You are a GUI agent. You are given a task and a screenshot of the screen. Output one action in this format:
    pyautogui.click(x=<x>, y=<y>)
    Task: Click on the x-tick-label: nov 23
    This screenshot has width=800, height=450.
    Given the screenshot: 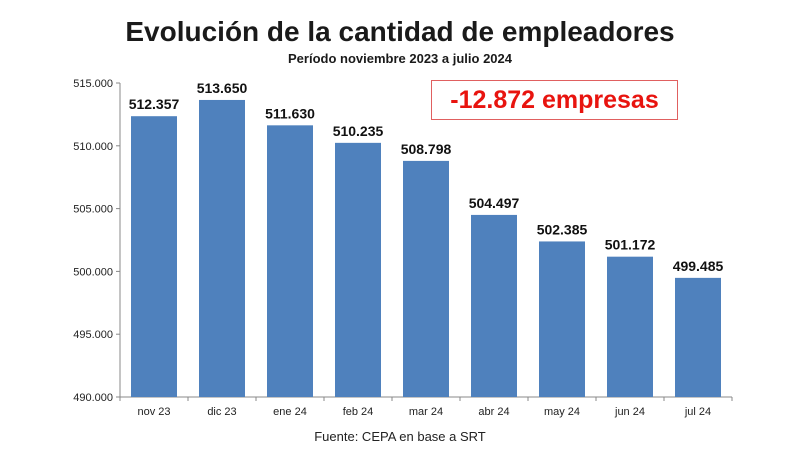 What is the action you would take?
    pyautogui.click(x=153, y=412)
    